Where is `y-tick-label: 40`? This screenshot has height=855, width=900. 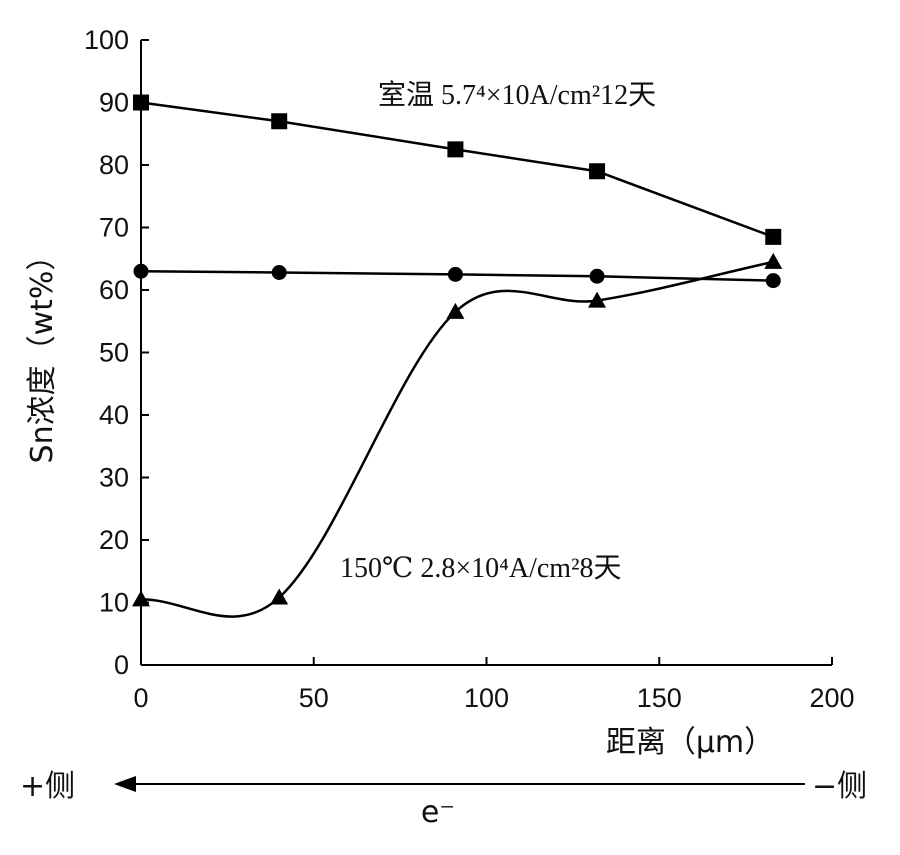 y-tick-label: 40 is located at coordinates (114, 415).